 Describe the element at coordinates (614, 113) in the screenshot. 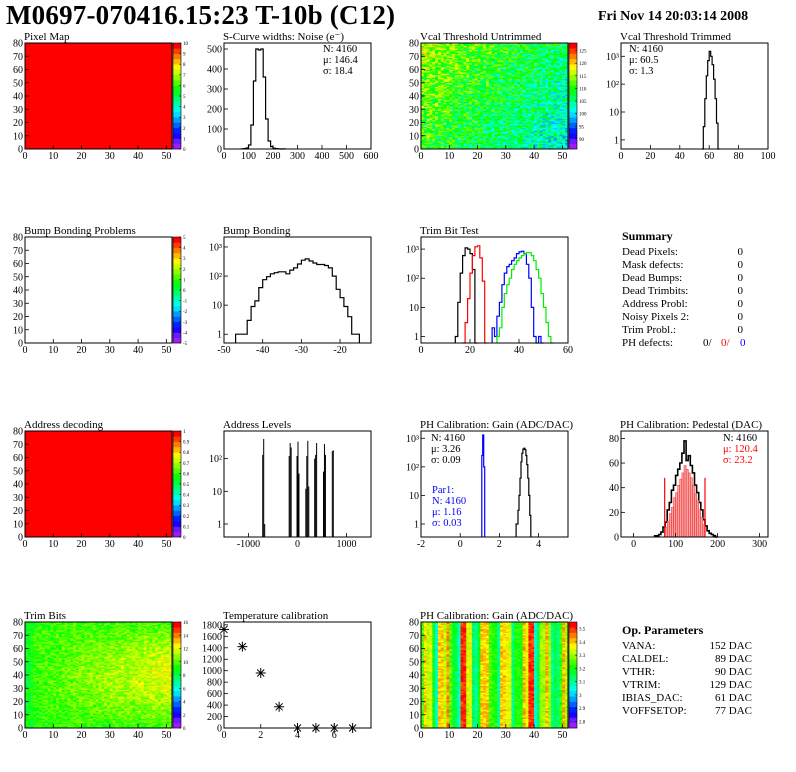

I see `y-tick-label: 10` at that location.